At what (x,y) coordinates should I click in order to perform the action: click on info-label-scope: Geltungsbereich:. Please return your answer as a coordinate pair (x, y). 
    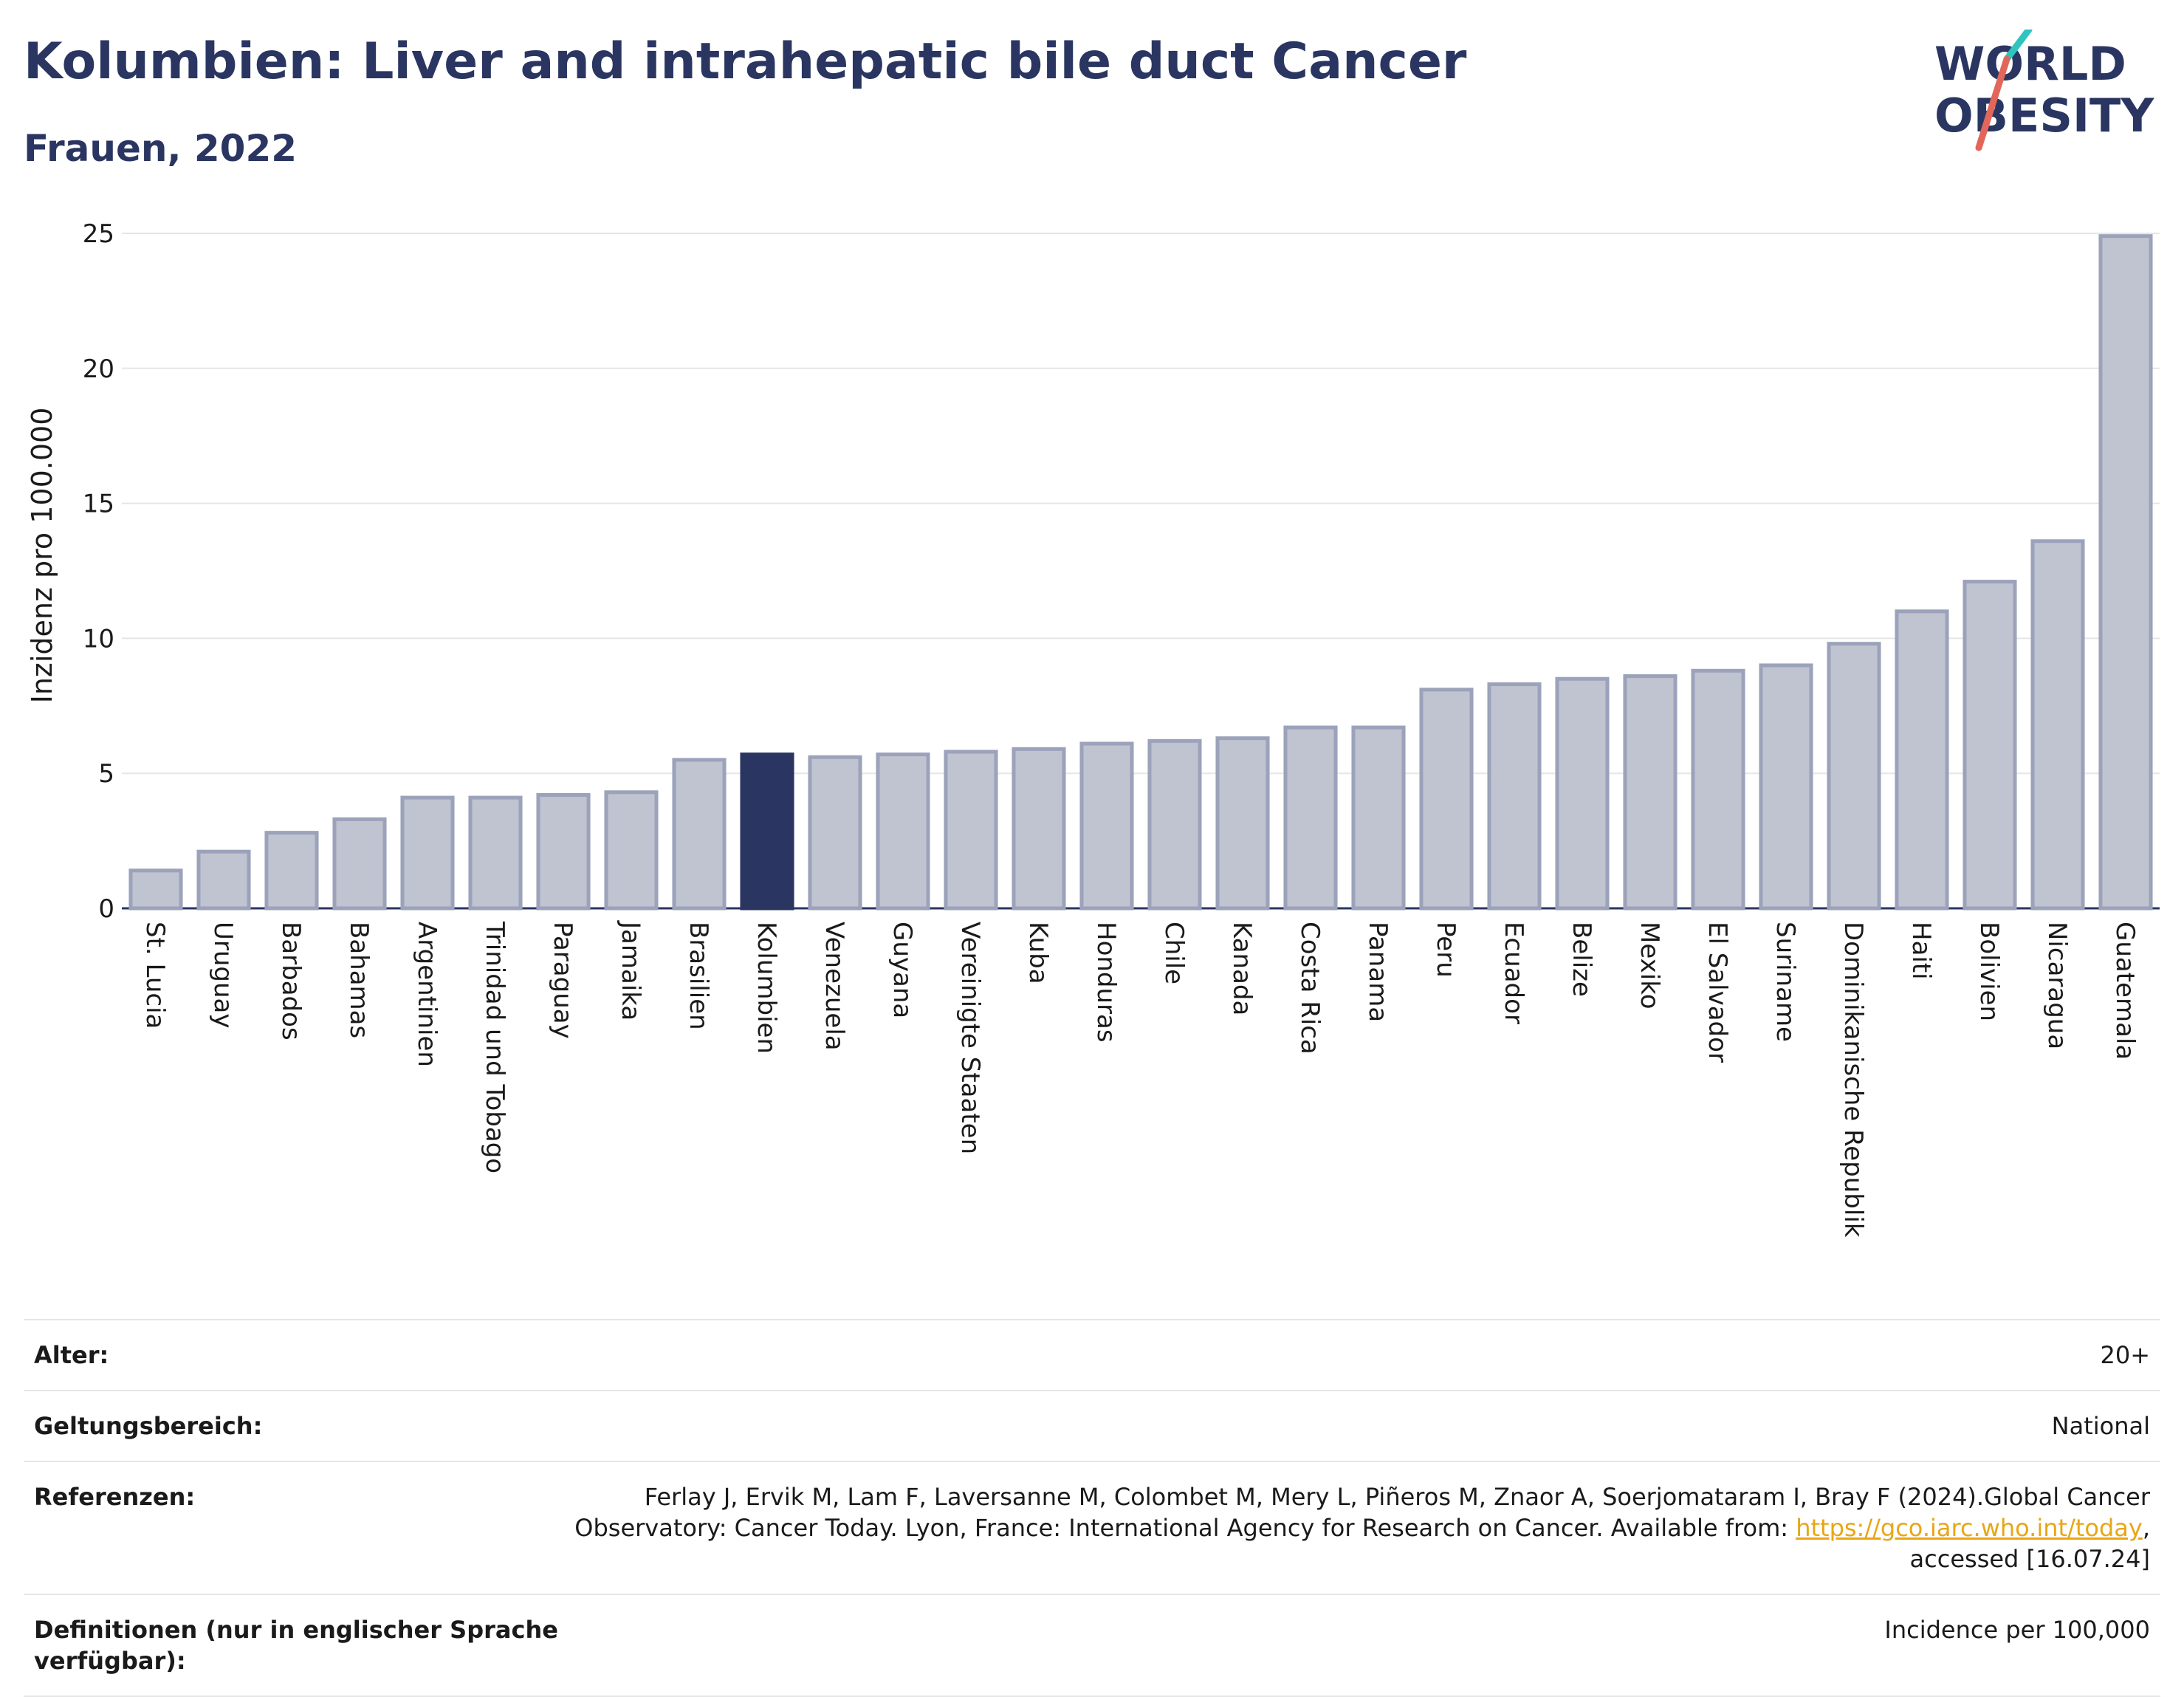
    Looking at the image, I should click on (149, 1426).